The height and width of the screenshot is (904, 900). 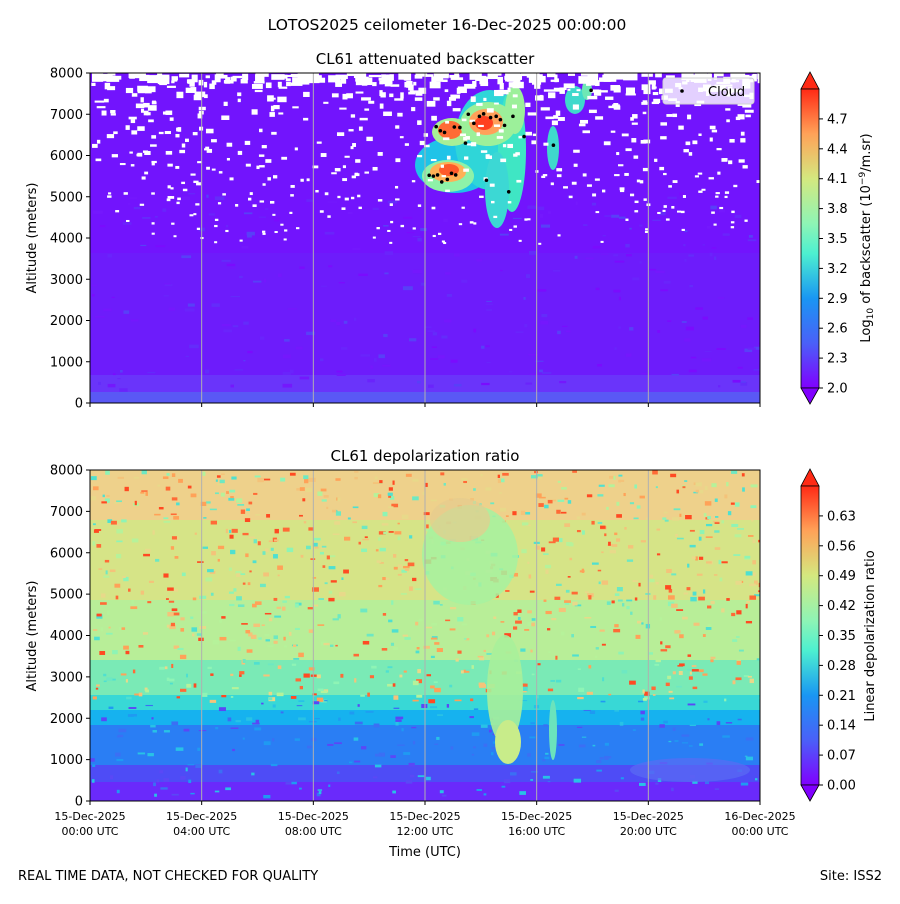 What do you see at coordinates (425, 456) in the screenshot?
I see `depolarization-title: CL61 depolarization ratio` at bounding box center [425, 456].